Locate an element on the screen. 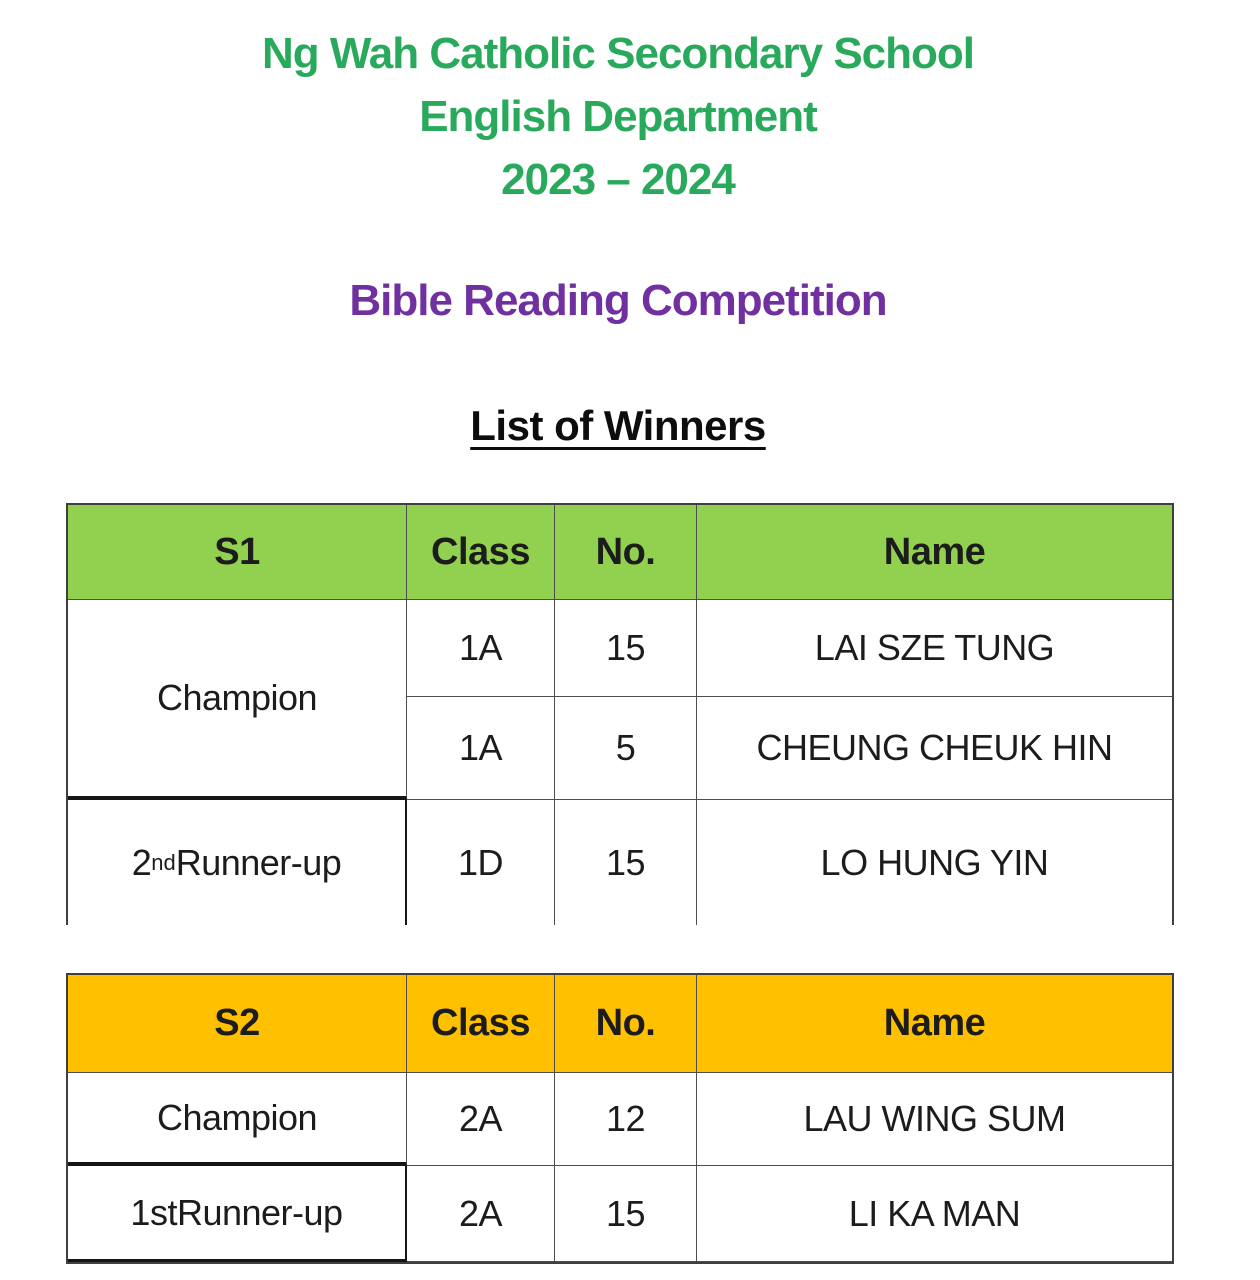 The width and height of the screenshot is (1260, 1280). list-title-text: List of Winners is located at coordinates (618, 425).